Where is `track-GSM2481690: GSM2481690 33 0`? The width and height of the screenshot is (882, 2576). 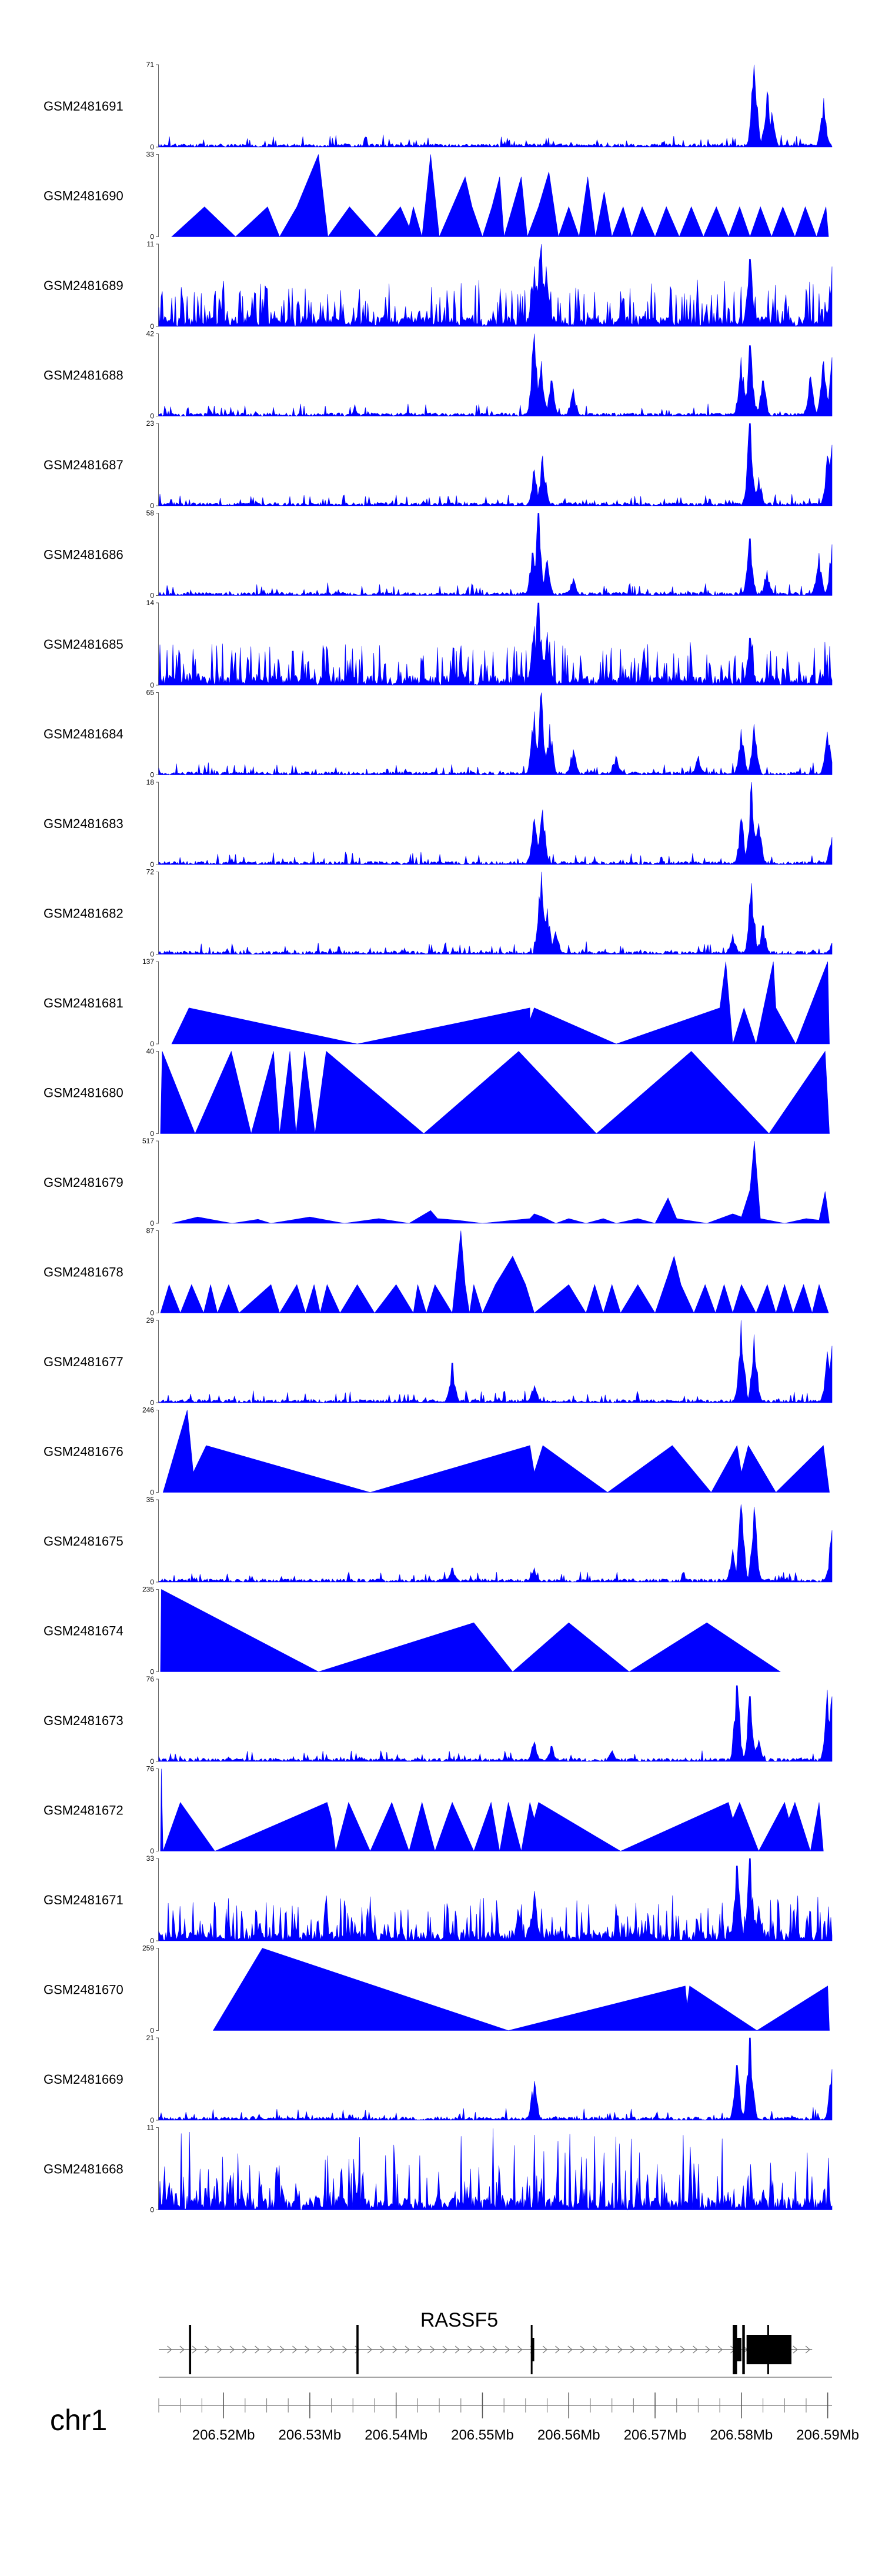 track-GSM2481690: GSM2481690 33 0 is located at coordinates (436, 196).